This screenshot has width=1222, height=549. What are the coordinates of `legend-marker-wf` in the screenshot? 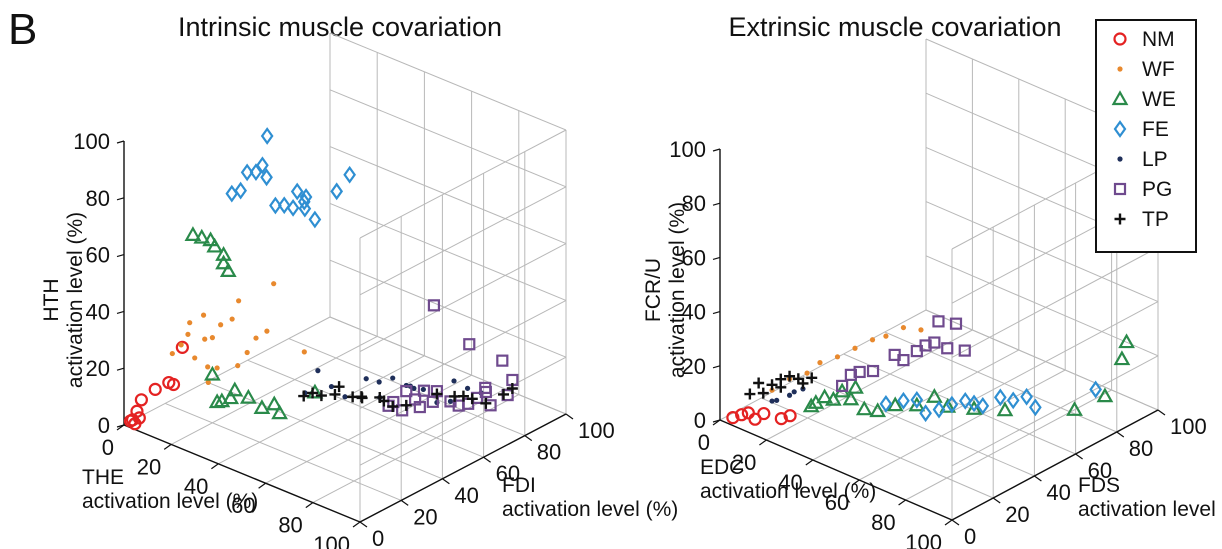 It's located at (1120, 69).